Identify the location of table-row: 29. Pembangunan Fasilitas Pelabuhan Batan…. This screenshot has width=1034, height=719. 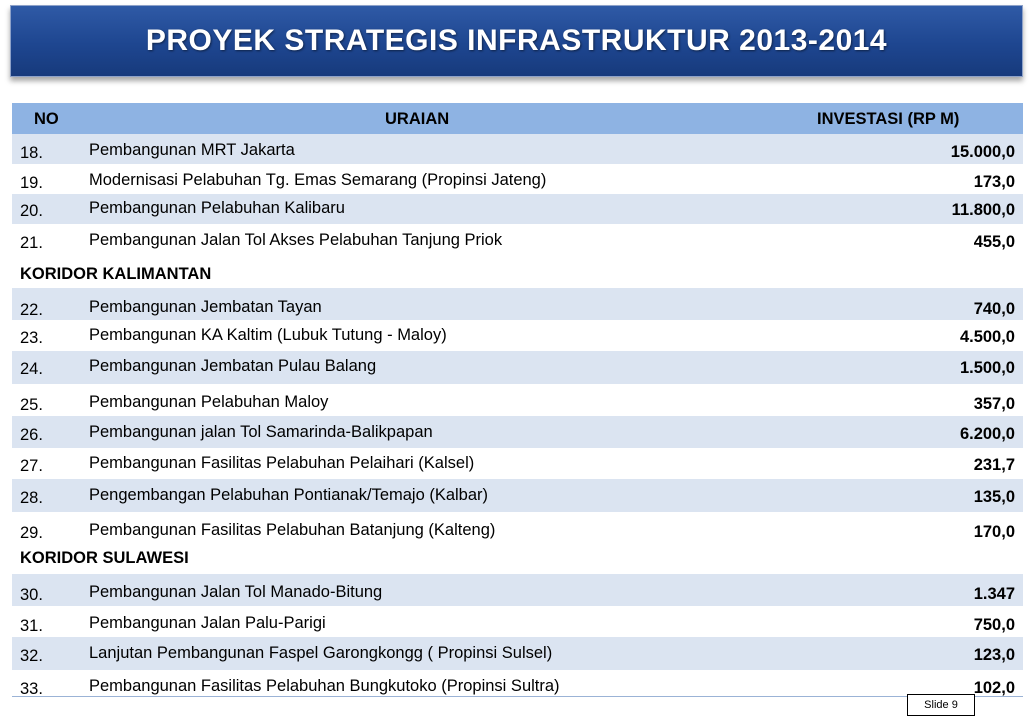
(517, 527).